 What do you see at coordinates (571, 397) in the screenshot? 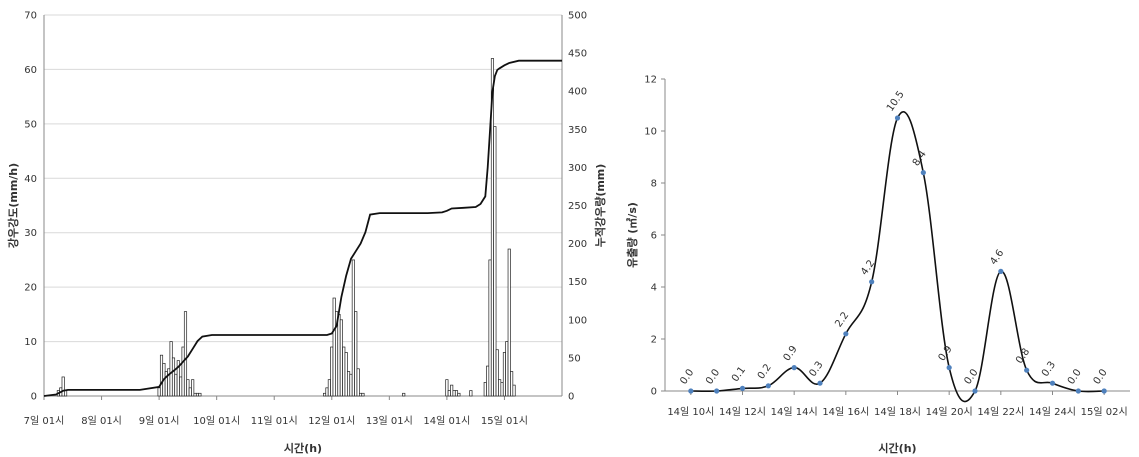
I see `y-right-tick-label: 0` at bounding box center [571, 397].